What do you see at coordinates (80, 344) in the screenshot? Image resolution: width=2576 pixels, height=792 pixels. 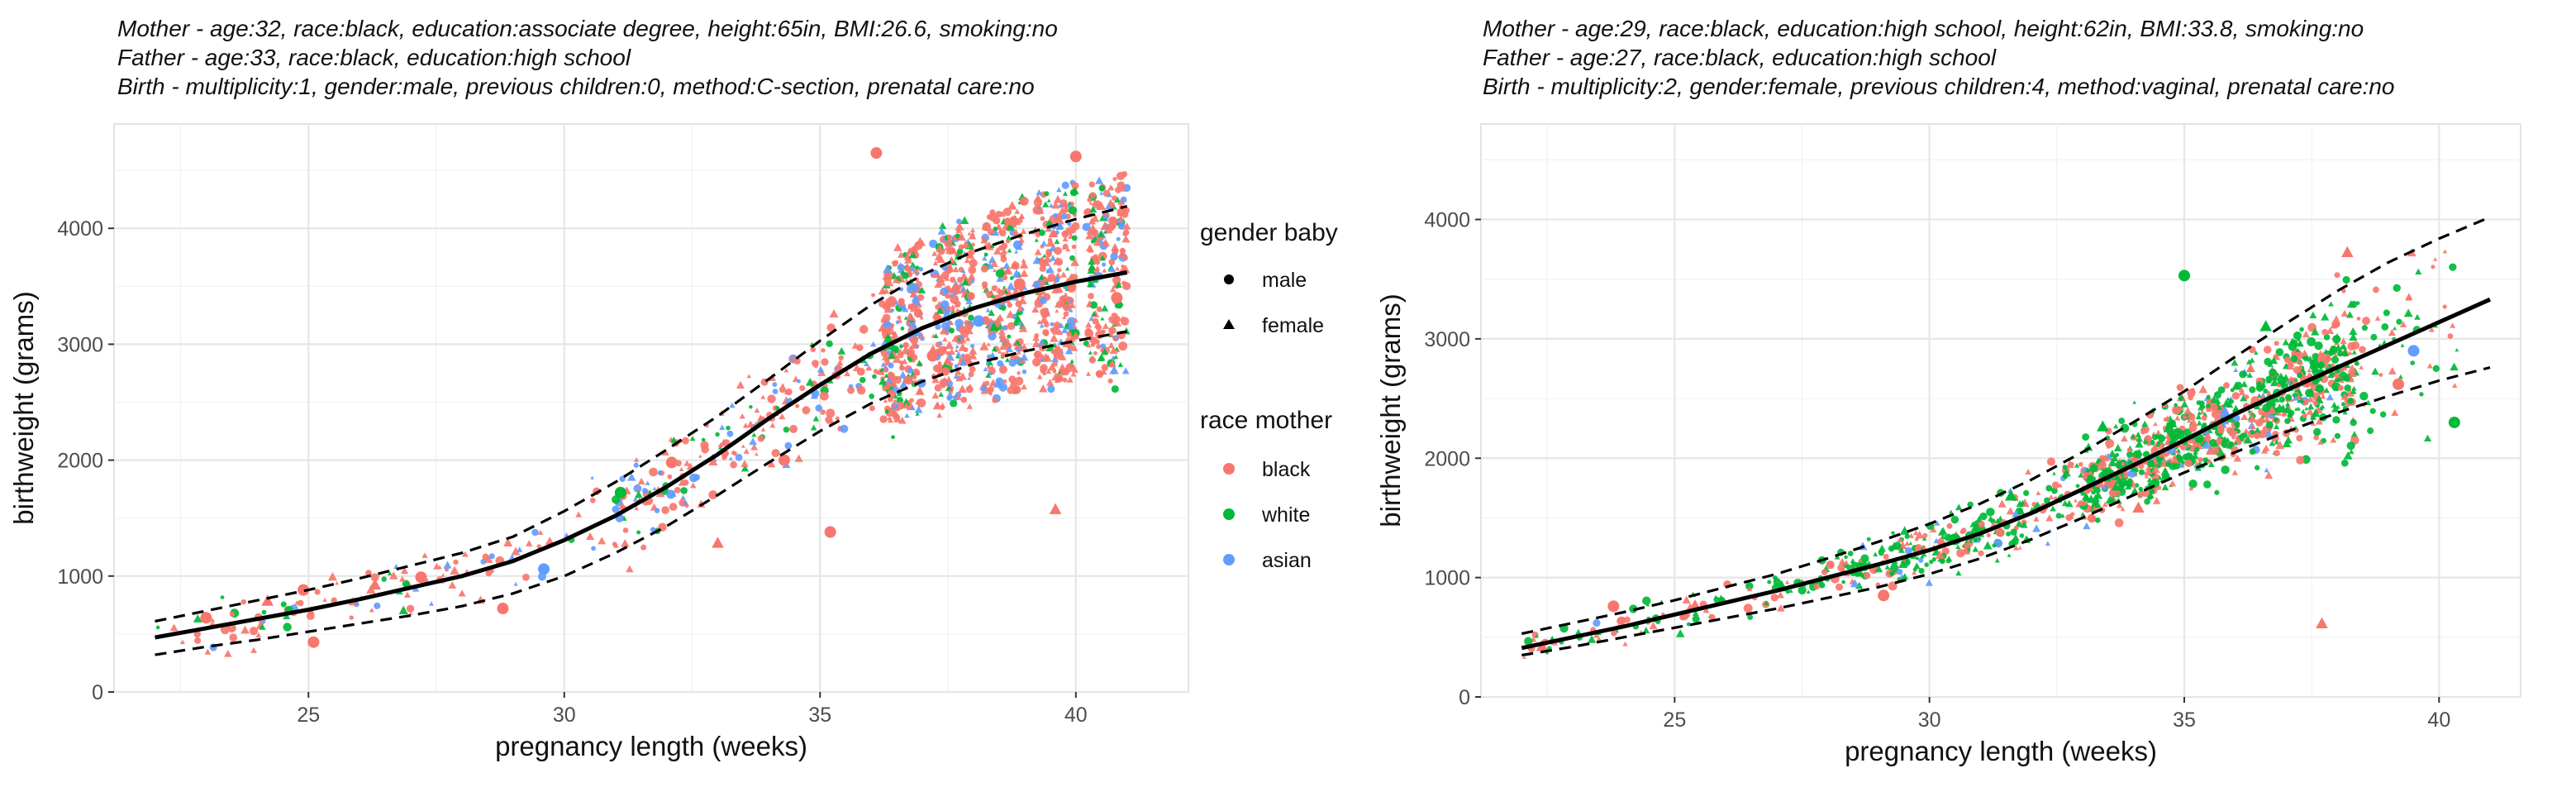 I see `y-tick-label: 3000` at bounding box center [80, 344].